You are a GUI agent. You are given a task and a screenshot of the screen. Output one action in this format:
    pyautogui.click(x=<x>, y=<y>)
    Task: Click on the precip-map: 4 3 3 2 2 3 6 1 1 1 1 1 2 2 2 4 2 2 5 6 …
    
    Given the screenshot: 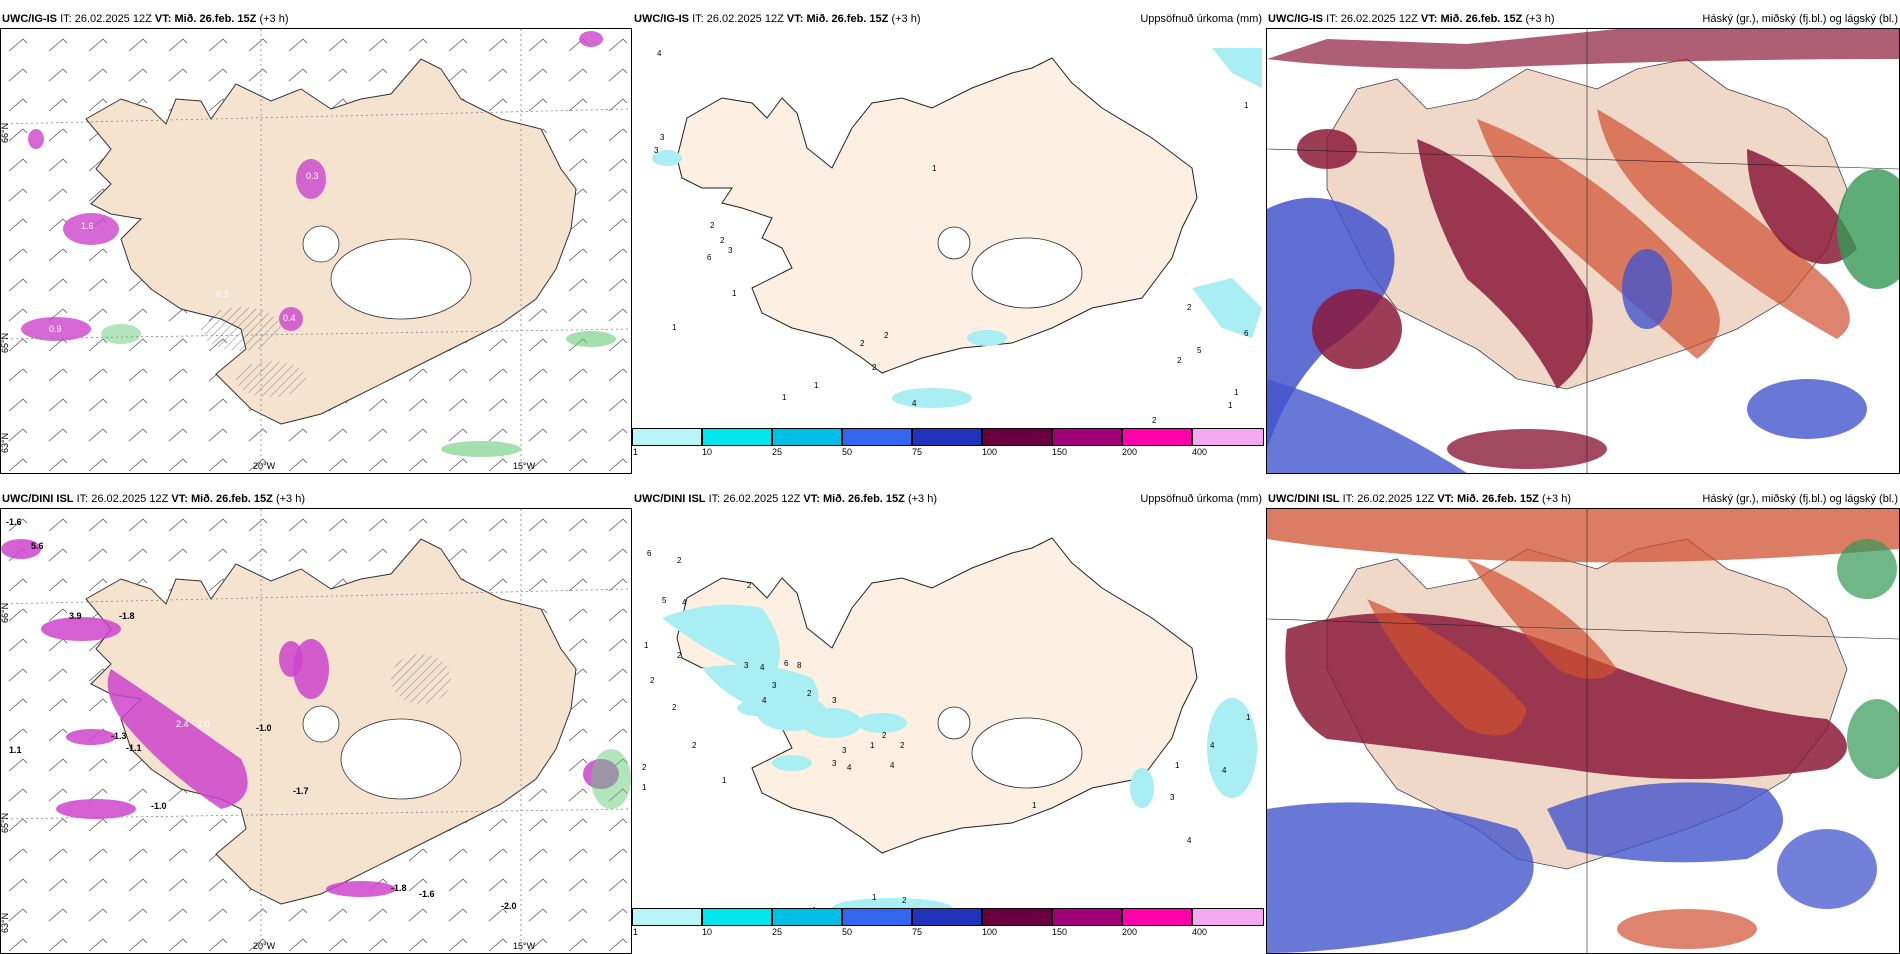 What is the action you would take?
    pyautogui.click(x=948, y=234)
    